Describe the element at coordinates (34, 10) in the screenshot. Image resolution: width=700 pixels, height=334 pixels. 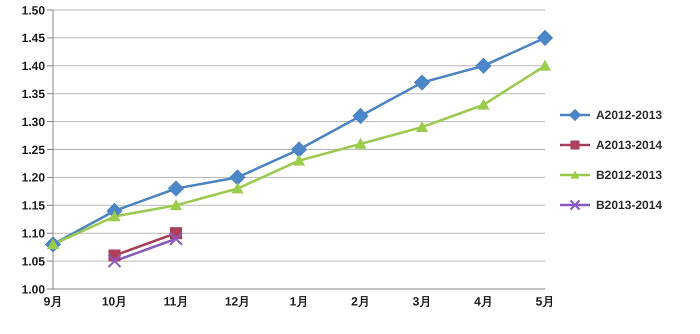
I see `y-tick-label: 1.50` at that location.